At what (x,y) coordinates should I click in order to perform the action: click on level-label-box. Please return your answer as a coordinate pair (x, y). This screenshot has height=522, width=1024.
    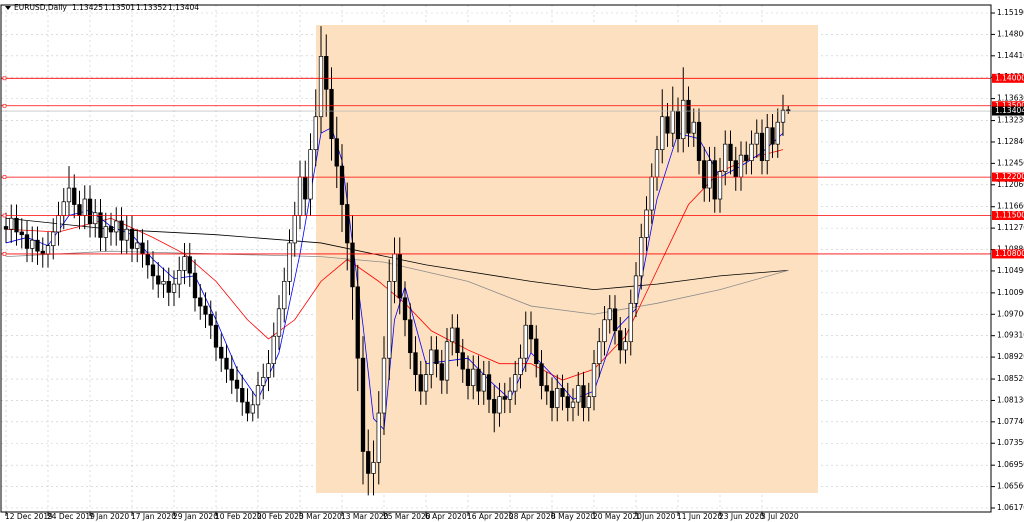
    Looking at the image, I should click on (1008, 106).